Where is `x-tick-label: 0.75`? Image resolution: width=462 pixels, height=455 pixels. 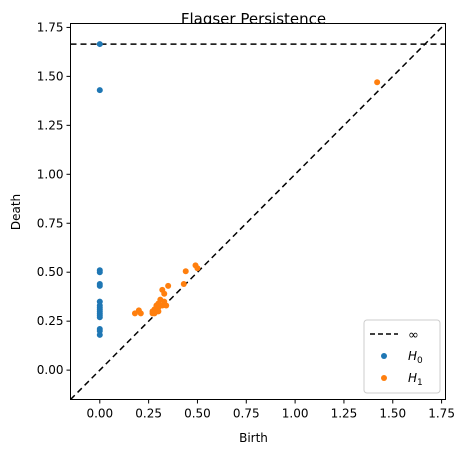 x-tick-label: 0.75 is located at coordinates (246, 414).